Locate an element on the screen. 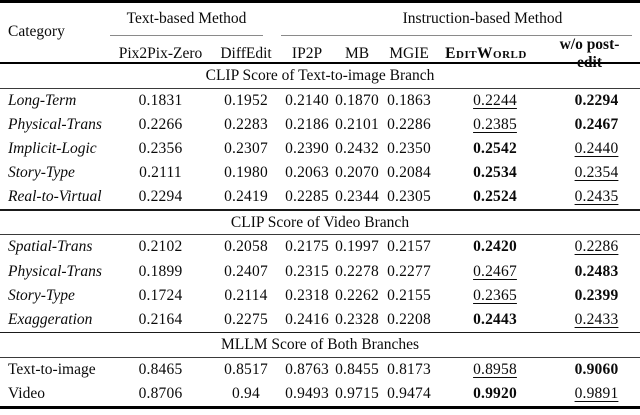  value-cell: 0.8455 is located at coordinates (357, 370).